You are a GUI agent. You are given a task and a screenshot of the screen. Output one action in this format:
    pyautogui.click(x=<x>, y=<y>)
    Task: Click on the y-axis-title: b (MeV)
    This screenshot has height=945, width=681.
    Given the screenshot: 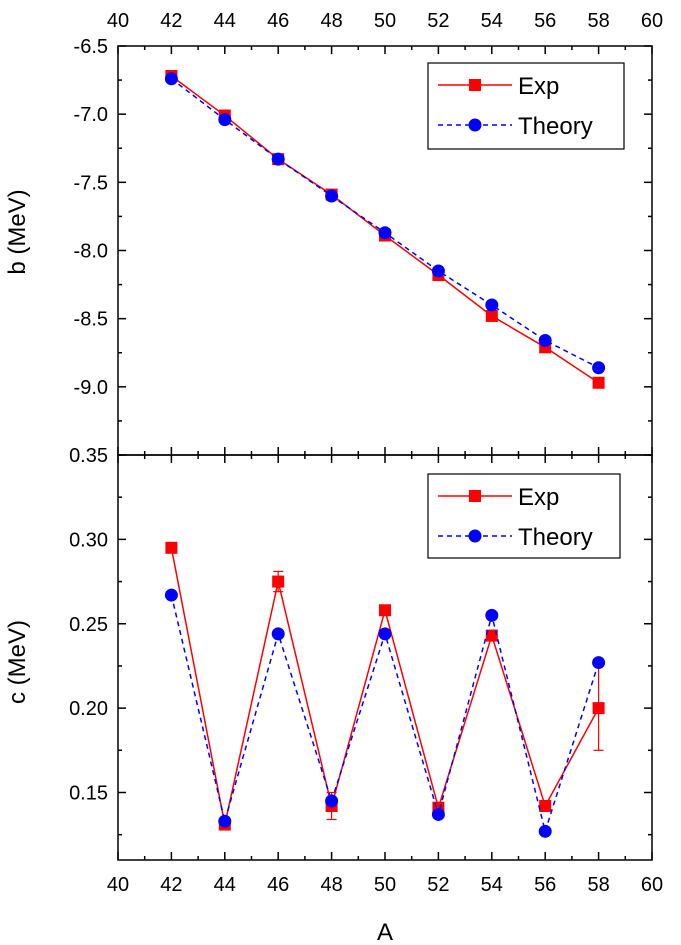 What is the action you would take?
    pyautogui.click(x=17, y=231)
    